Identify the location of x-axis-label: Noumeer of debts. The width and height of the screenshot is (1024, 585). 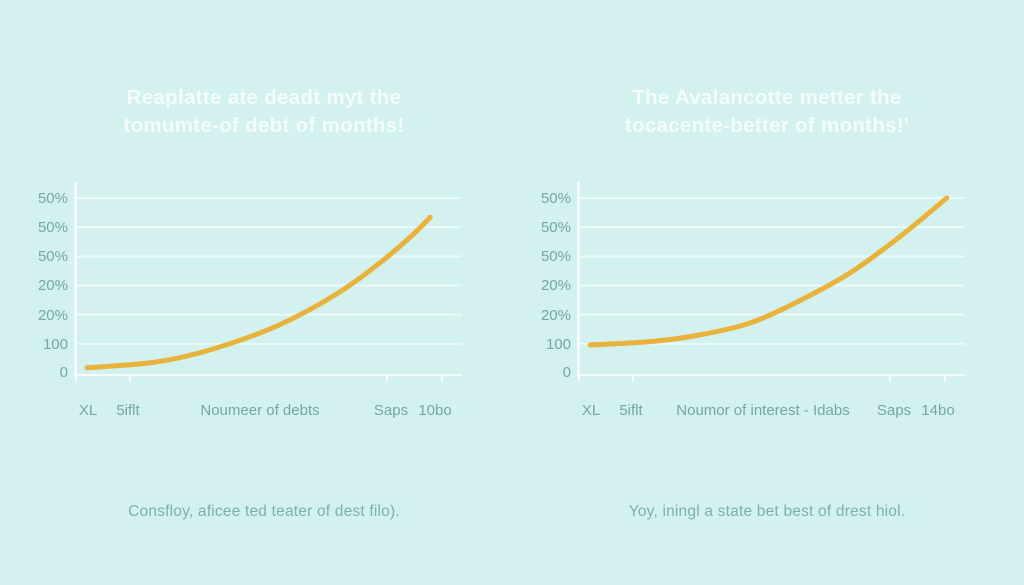
(260, 410).